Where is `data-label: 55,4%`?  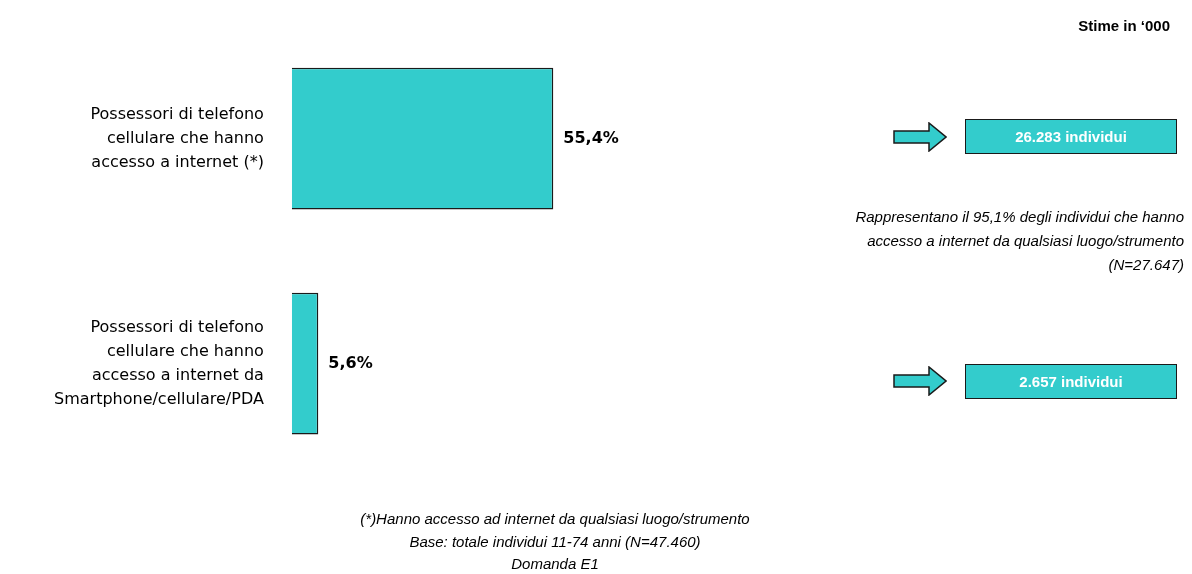
data-label: 55,4% is located at coordinates (591, 137).